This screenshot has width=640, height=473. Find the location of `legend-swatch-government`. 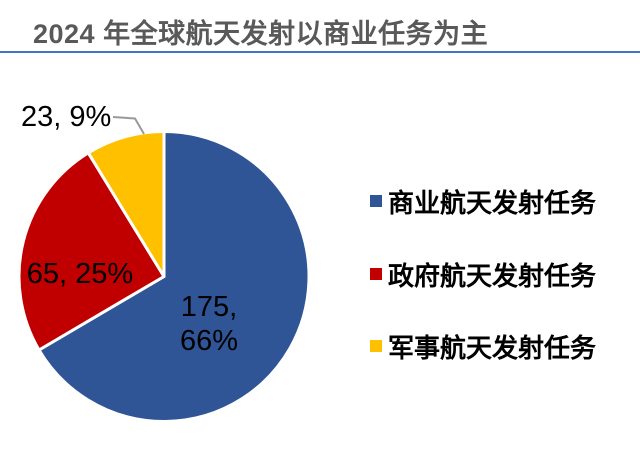

legend-swatch-government is located at coordinates (376, 274).